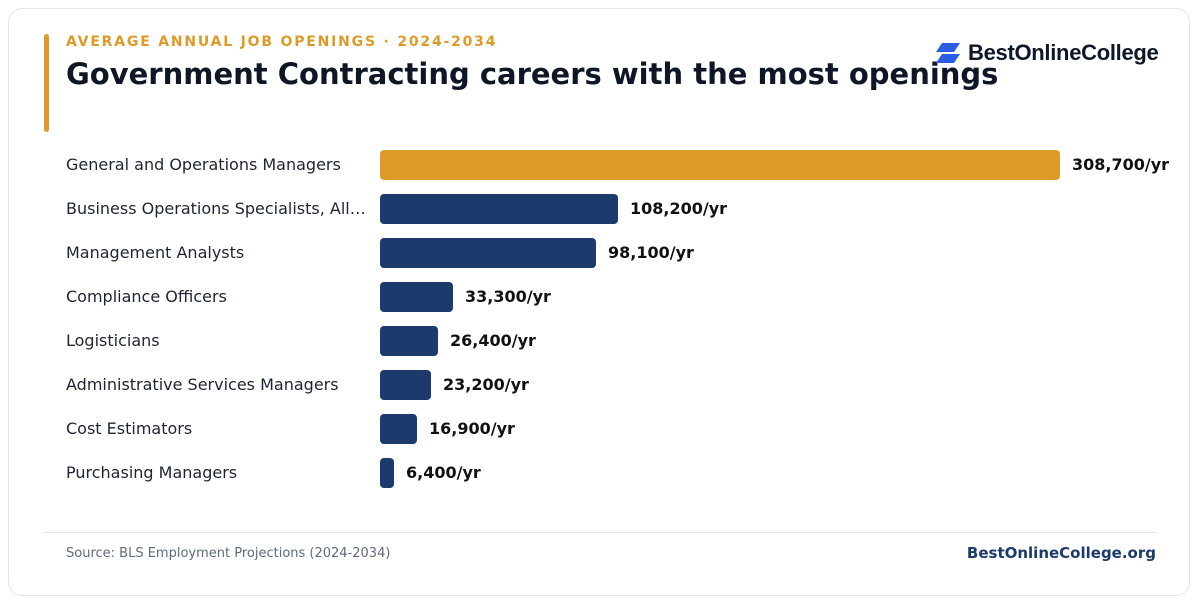 This screenshot has height=606, width=1200. What do you see at coordinates (508, 296) in the screenshot?
I see `value-label: 33,300/yr` at bounding box center [508, 296].